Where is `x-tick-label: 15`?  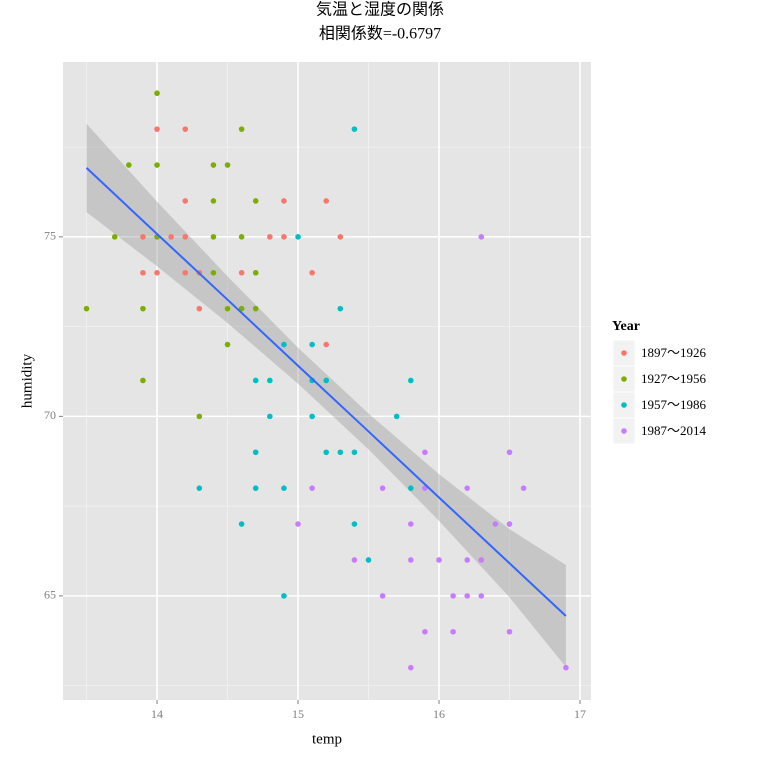 x-tick-label: 15 is located at coordinates (298, 714).